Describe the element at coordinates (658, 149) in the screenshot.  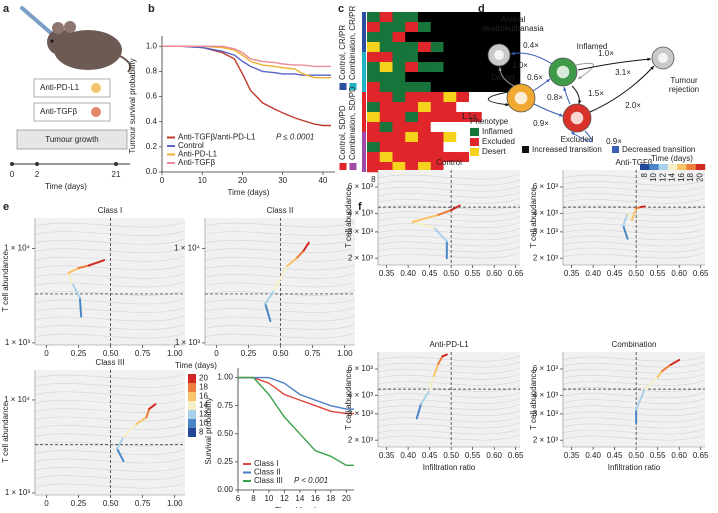
I see `legend-label: Decreased transition` at that location.